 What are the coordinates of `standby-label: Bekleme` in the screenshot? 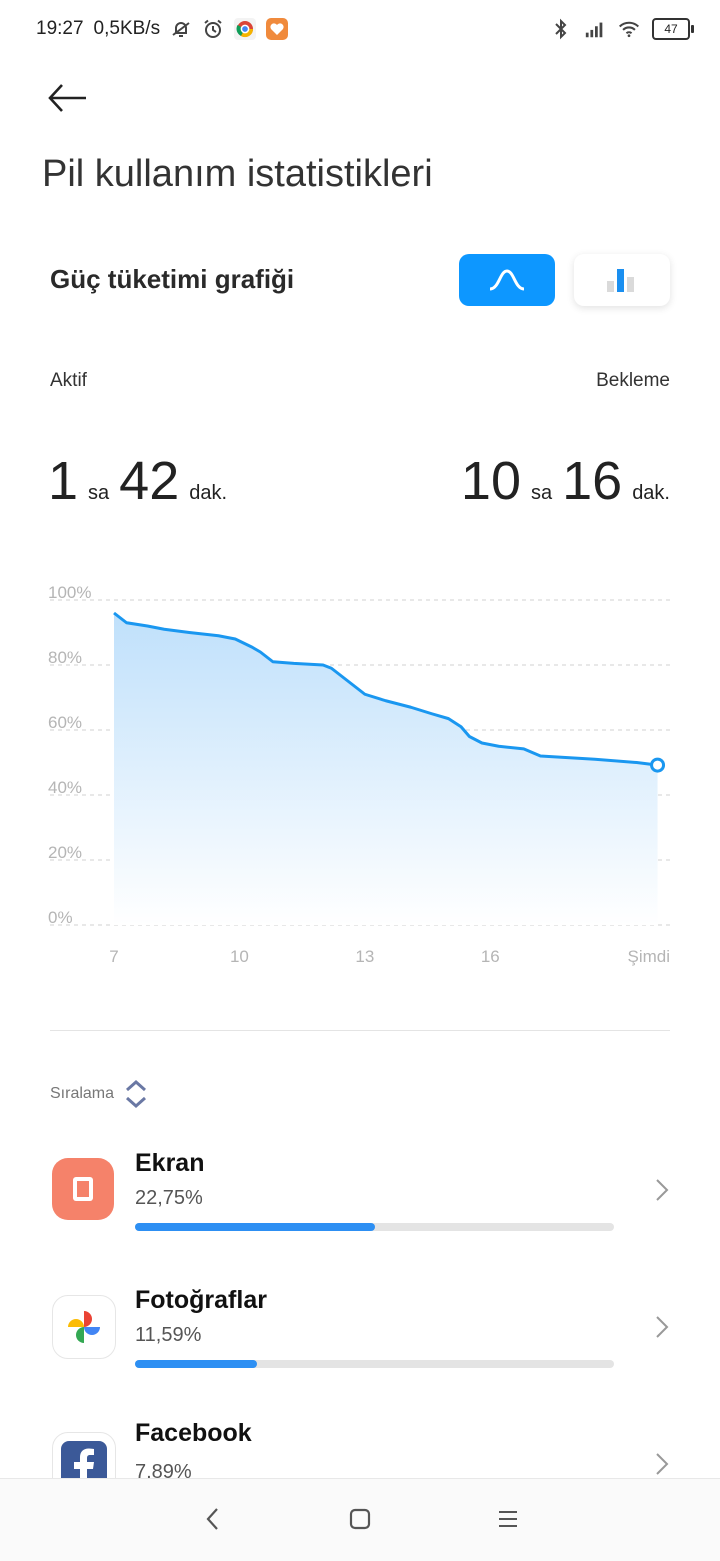 It's located at (633, 380).